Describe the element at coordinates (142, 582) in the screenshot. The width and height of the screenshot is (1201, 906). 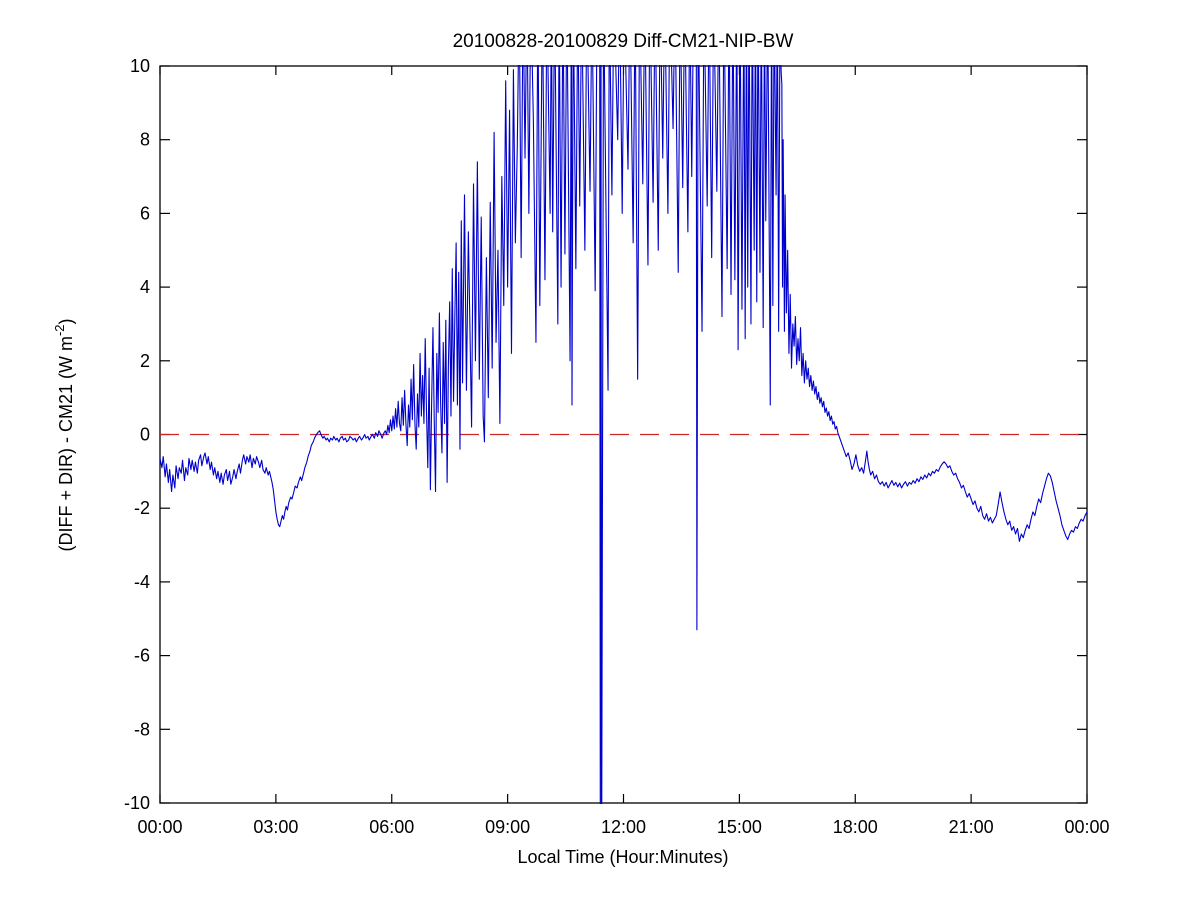
I see `y-tick-label: -4` at that location.